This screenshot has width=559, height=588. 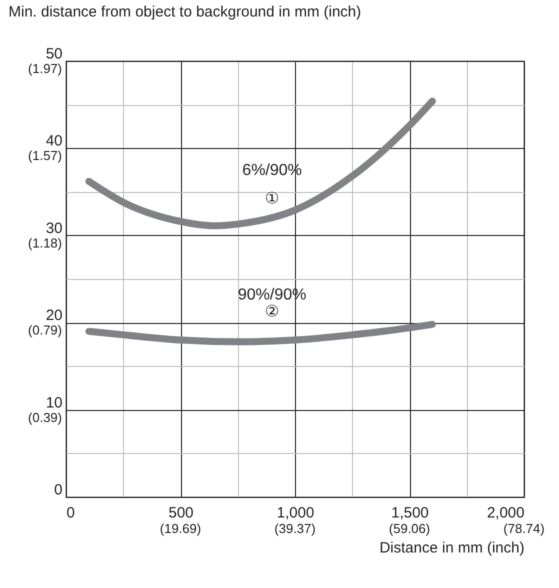 I want to click on annotation: ②, so click(x=272, y=312).